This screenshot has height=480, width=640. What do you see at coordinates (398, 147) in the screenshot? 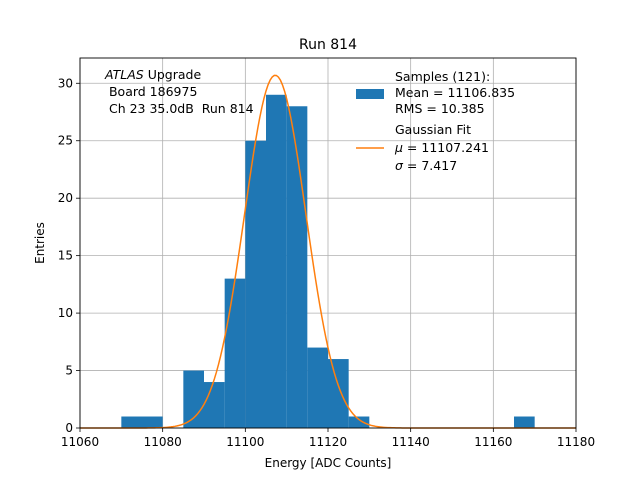
I see `mu-symbol: μ` at bounding box center [398, 147].